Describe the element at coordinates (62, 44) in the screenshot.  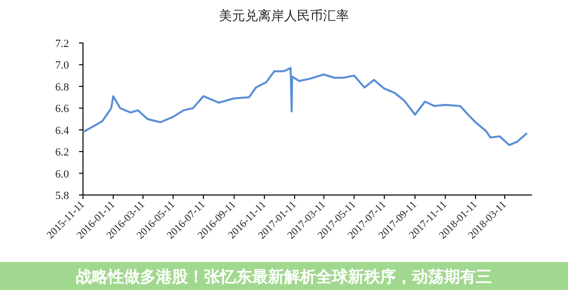
I see `y-tick-label: 7.2` at that location.